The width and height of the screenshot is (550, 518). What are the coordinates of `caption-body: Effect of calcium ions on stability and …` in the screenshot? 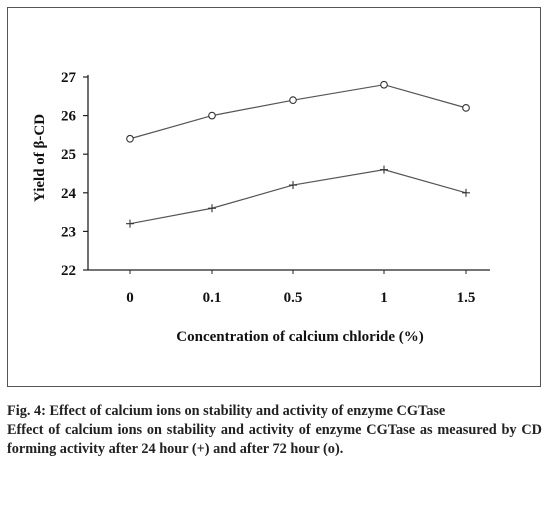 It's located at (274, 439).